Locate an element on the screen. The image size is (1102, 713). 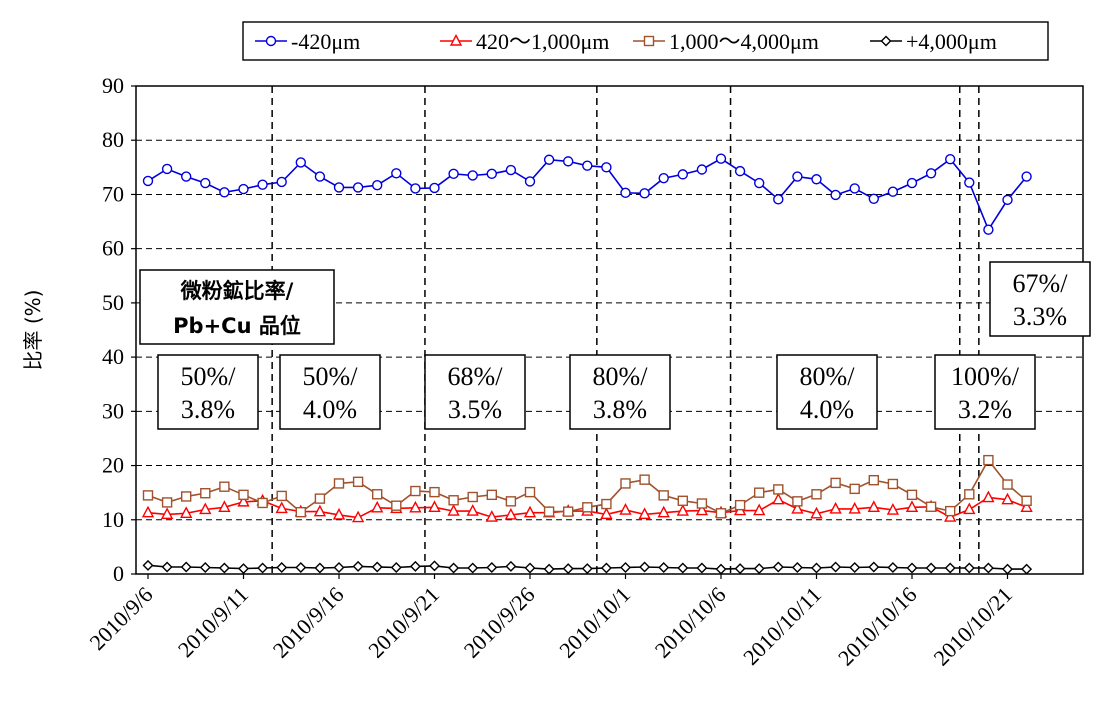
legend-entry: -420μm is located at coordinates (307, 41).